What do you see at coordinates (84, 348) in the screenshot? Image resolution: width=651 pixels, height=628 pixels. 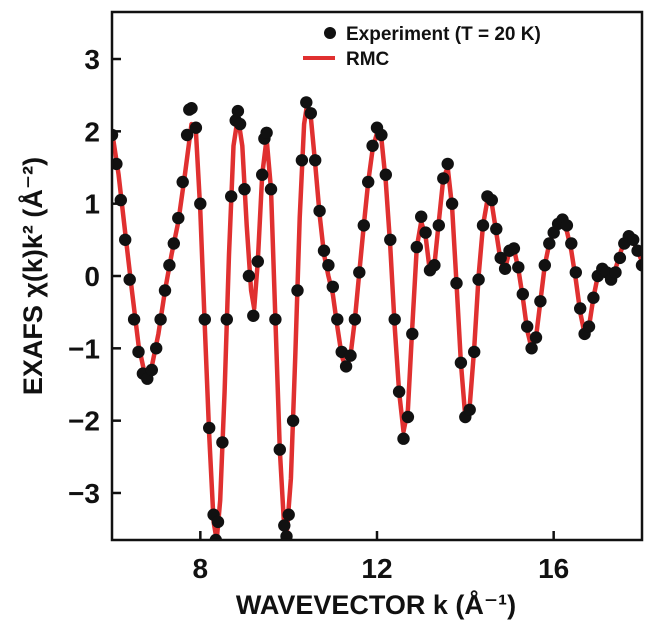 I see `y-tick-label: −1` at bounding box center [84, 348].